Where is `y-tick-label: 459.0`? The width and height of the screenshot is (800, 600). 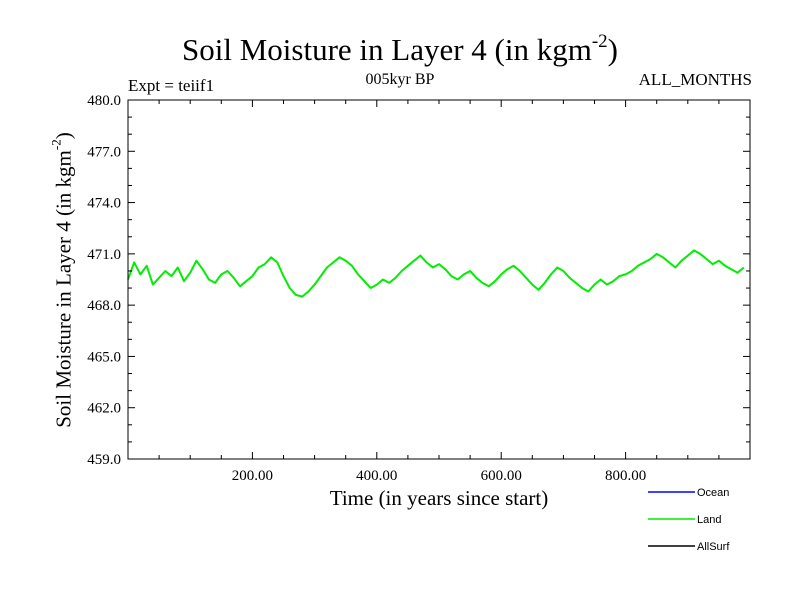 y-tick-label: 459.0 is located at coordinates (104, 460).